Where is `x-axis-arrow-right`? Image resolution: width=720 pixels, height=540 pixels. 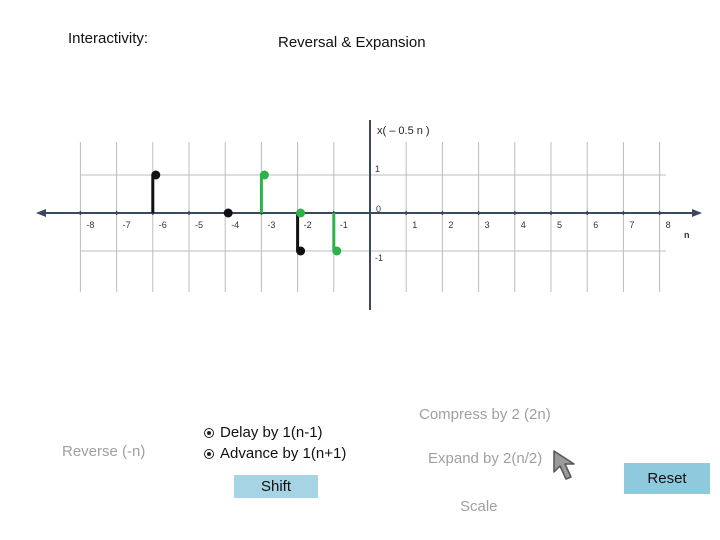 x-axis-arrow-right is located at coordinates (697, 213).